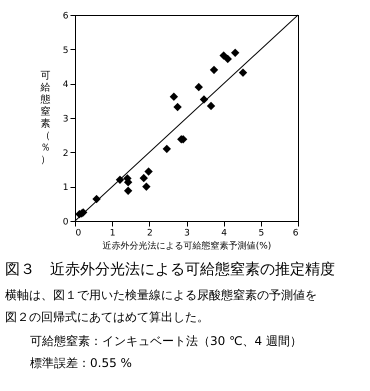 The width and height of the screenshot is (370, 391). Describe the element at coordinates (65, 223) in the screenshot. I see `y-tick-label: 0` at that location.